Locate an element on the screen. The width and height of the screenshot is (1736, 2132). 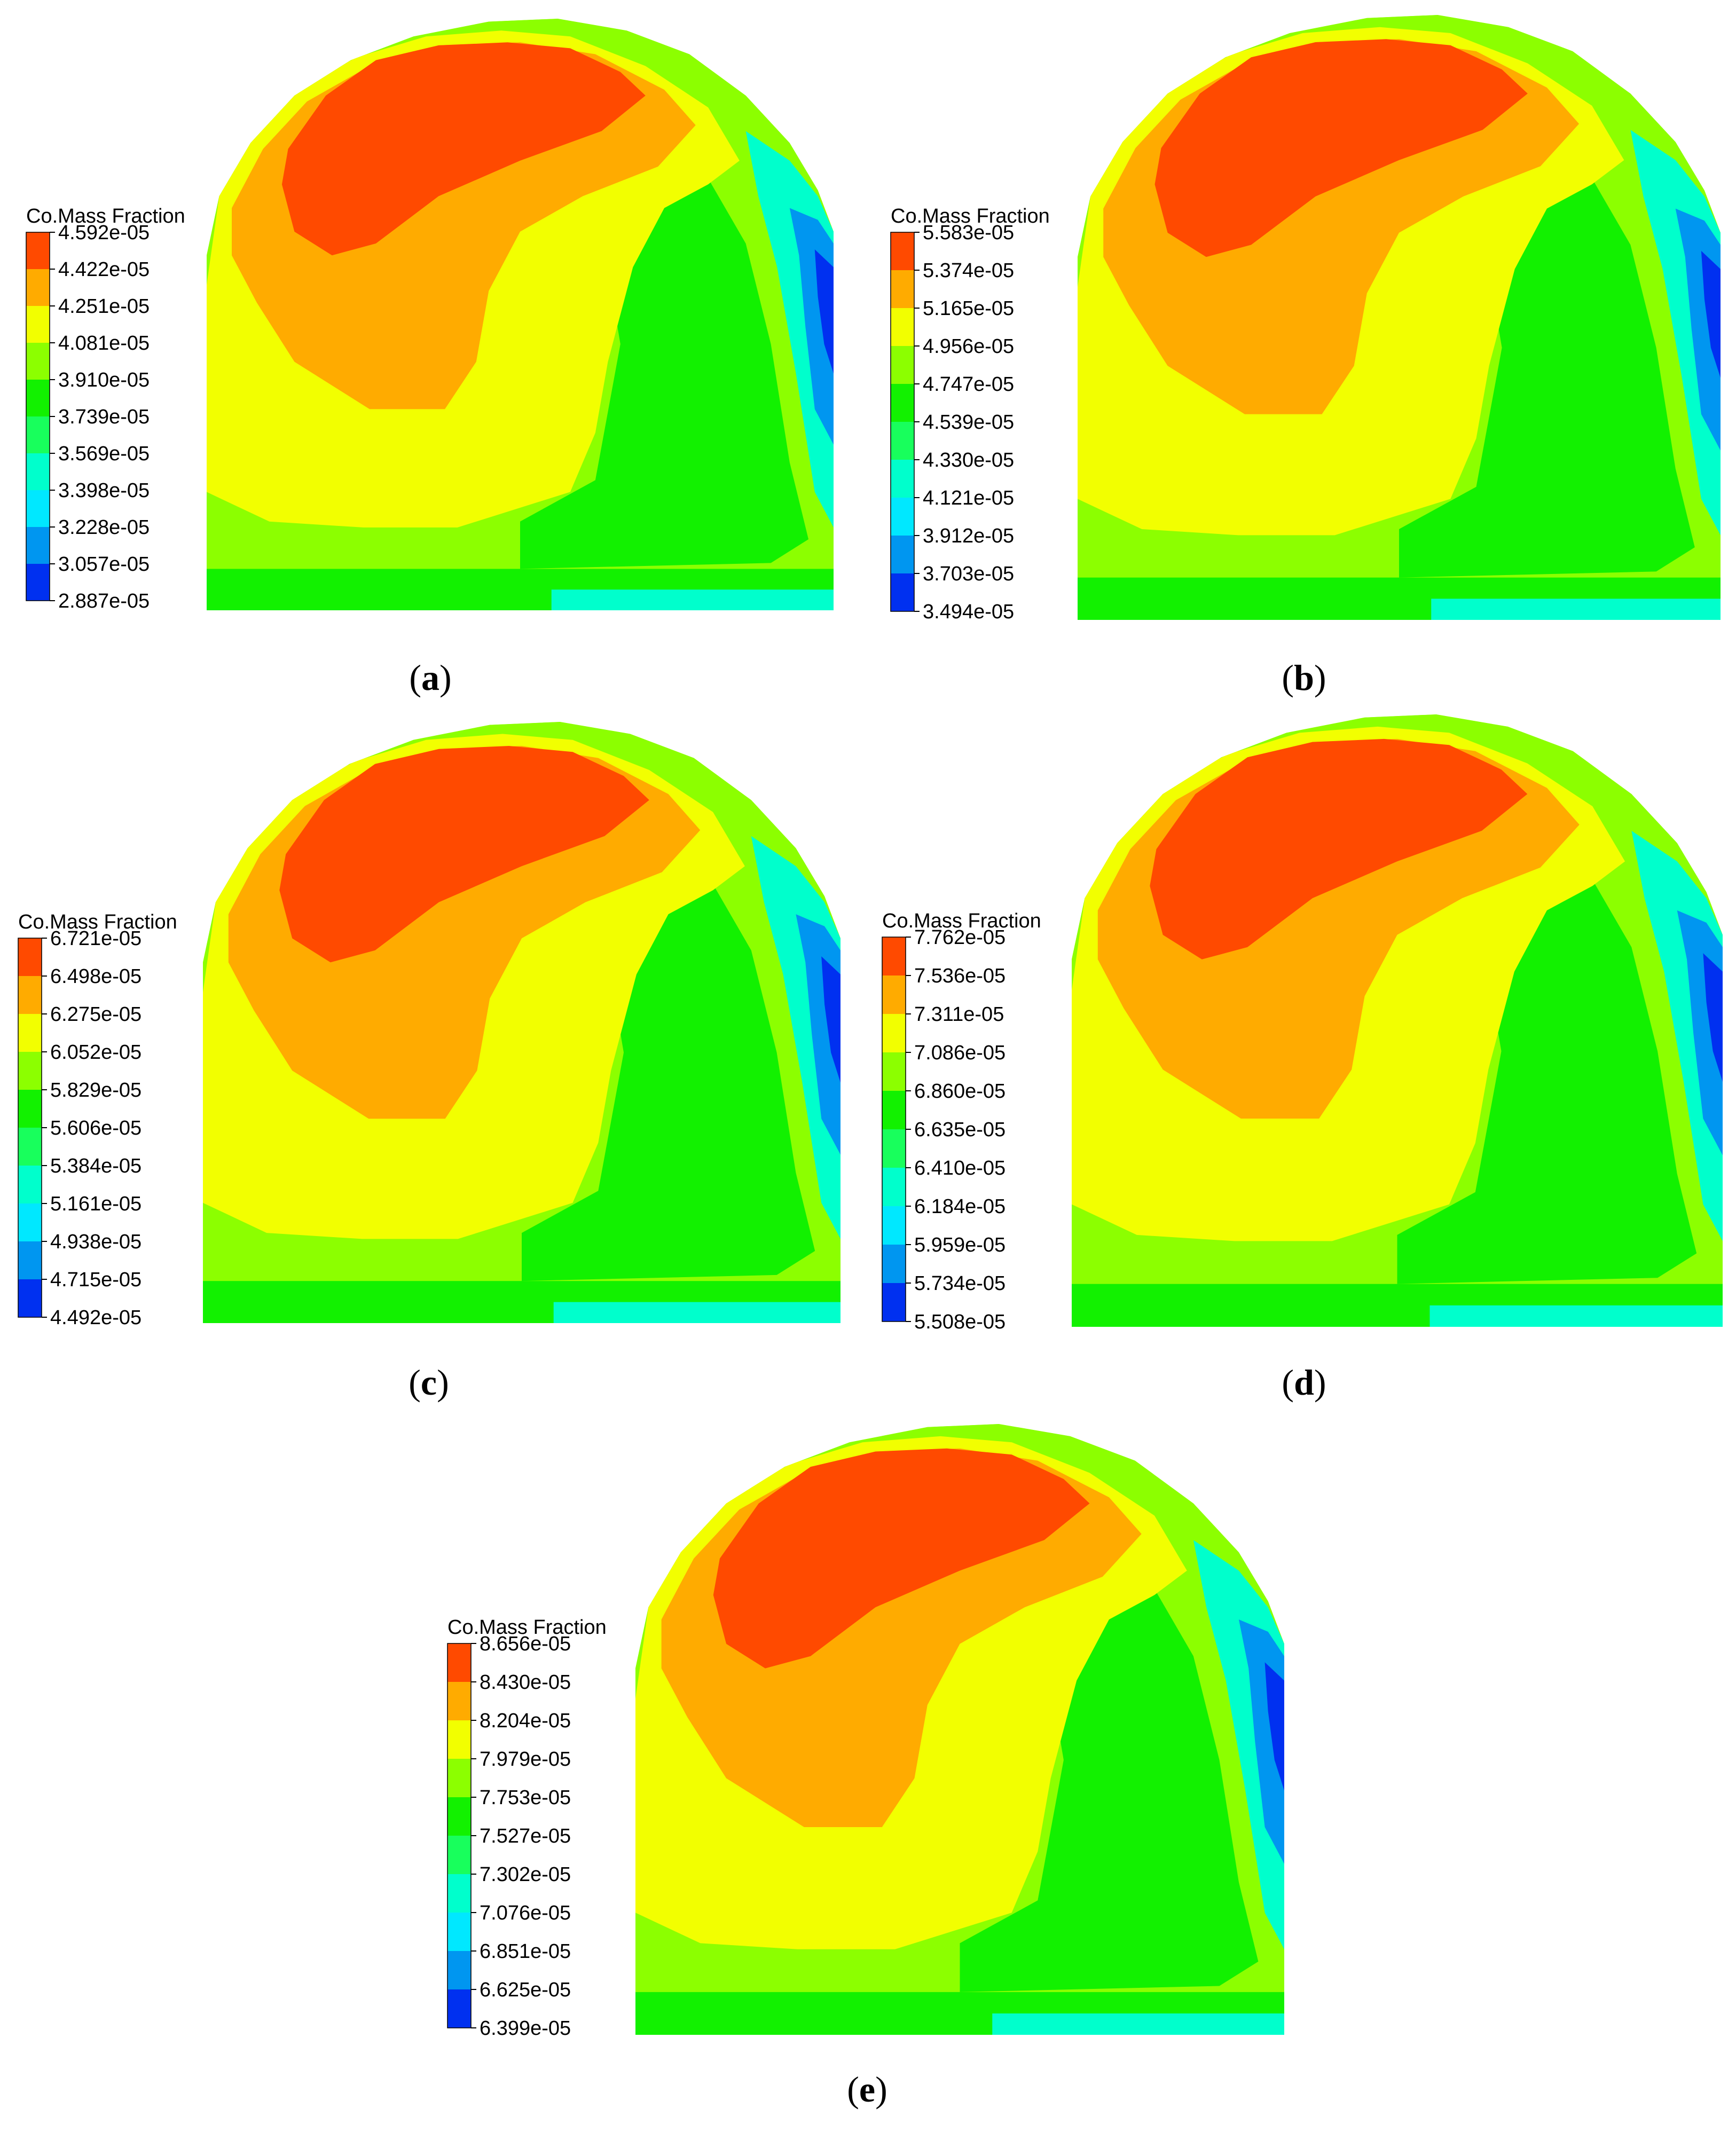
legend-tick-label: 6.275e-05 is located at coordinates (96, 1014).